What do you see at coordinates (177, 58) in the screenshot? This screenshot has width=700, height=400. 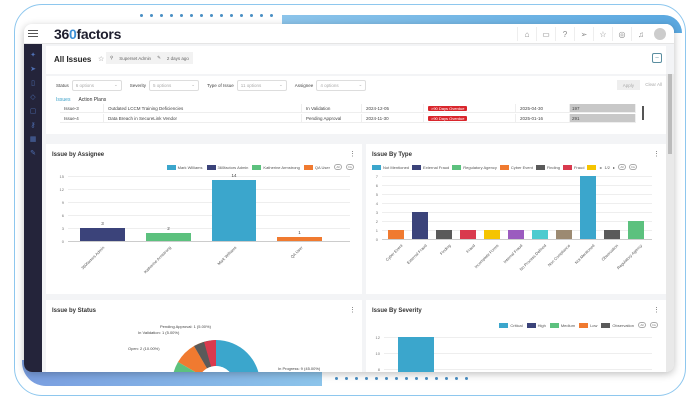 I see `modified-time: 2 days ago` at bounding box center [177, 58].